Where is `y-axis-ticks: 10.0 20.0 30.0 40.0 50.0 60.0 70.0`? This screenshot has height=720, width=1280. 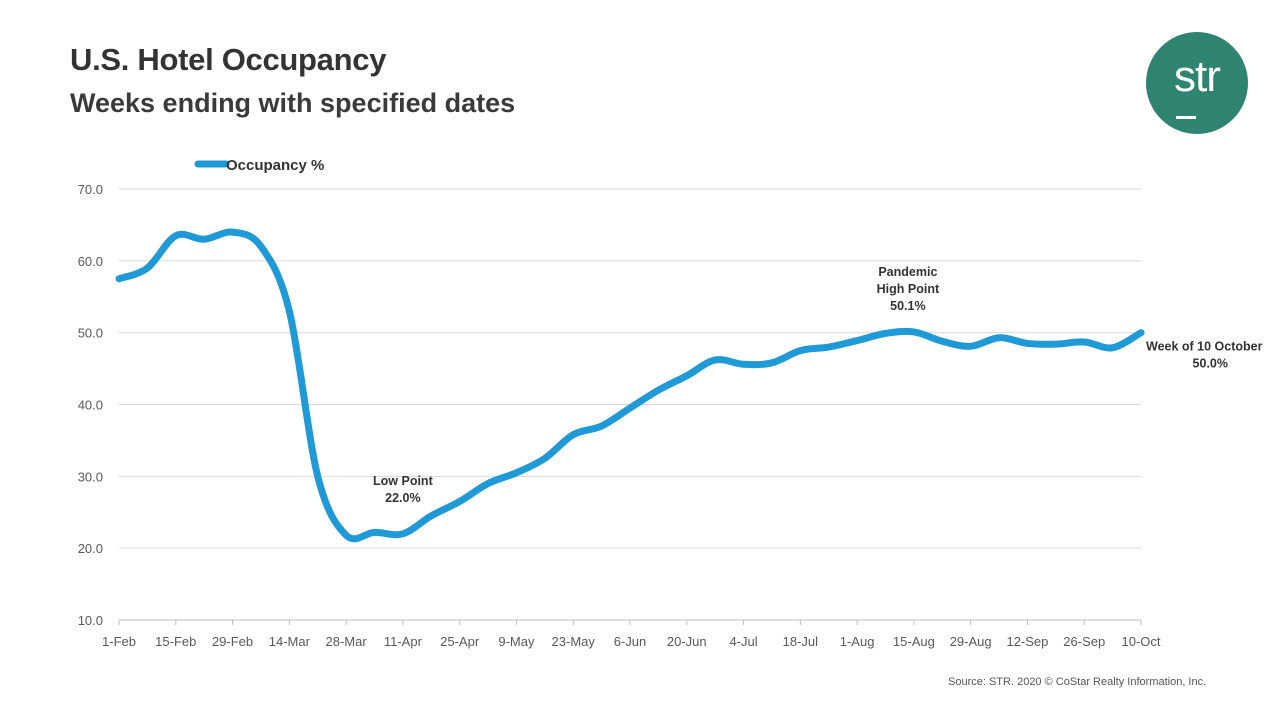
y-axis-ticks: 10.0 20.0 30.0 40.0 50.0 60.0 70.0 is located at coordinates (90, 405).